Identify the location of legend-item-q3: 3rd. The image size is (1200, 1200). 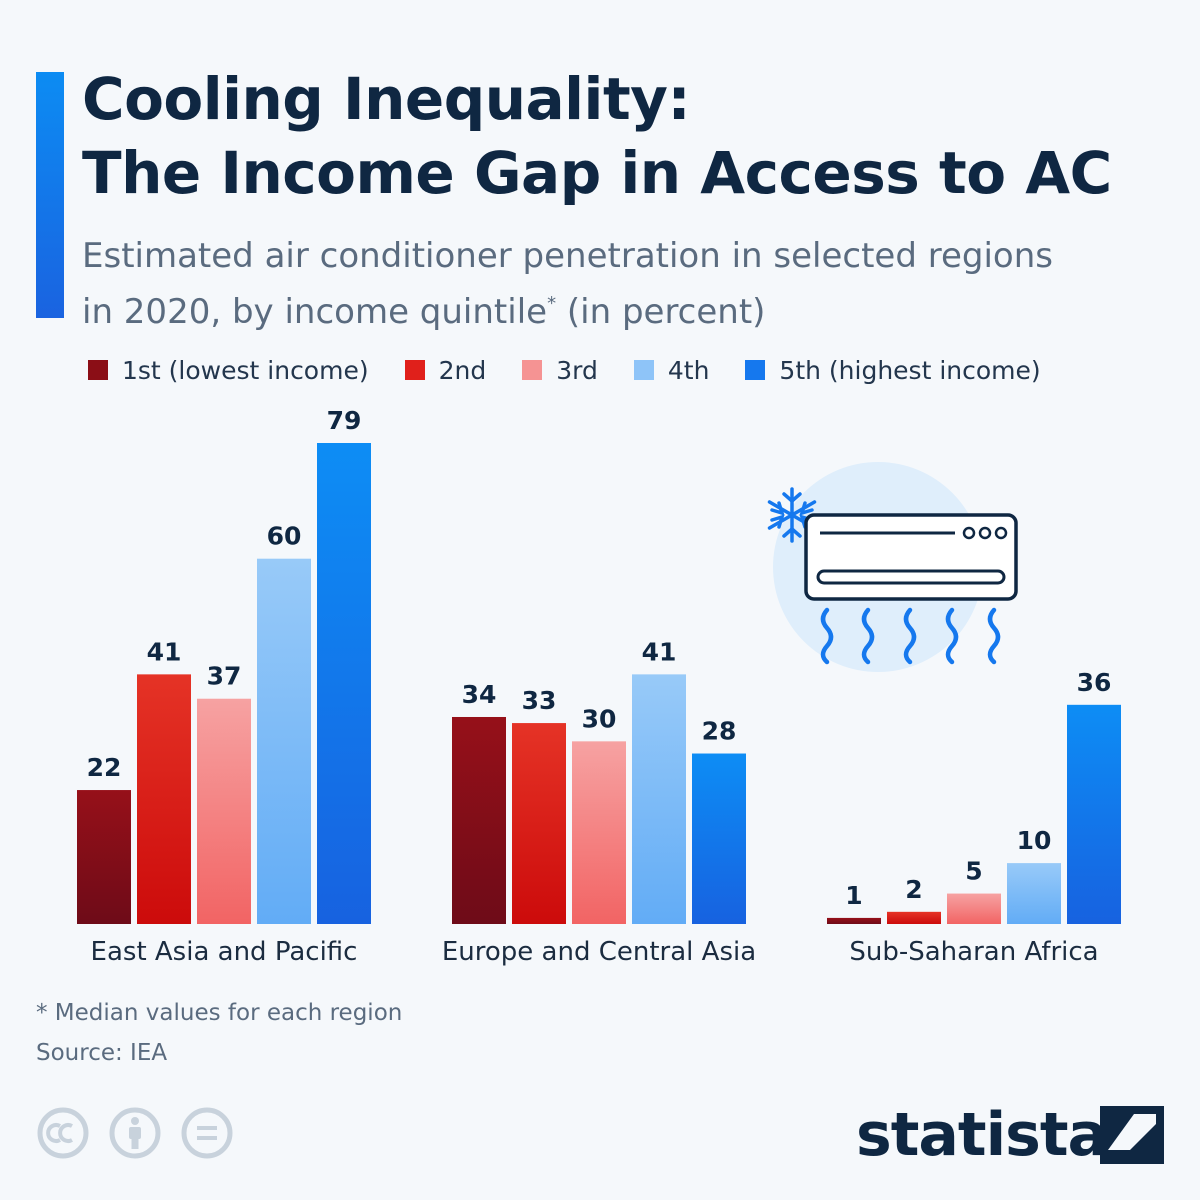
(560, 370).